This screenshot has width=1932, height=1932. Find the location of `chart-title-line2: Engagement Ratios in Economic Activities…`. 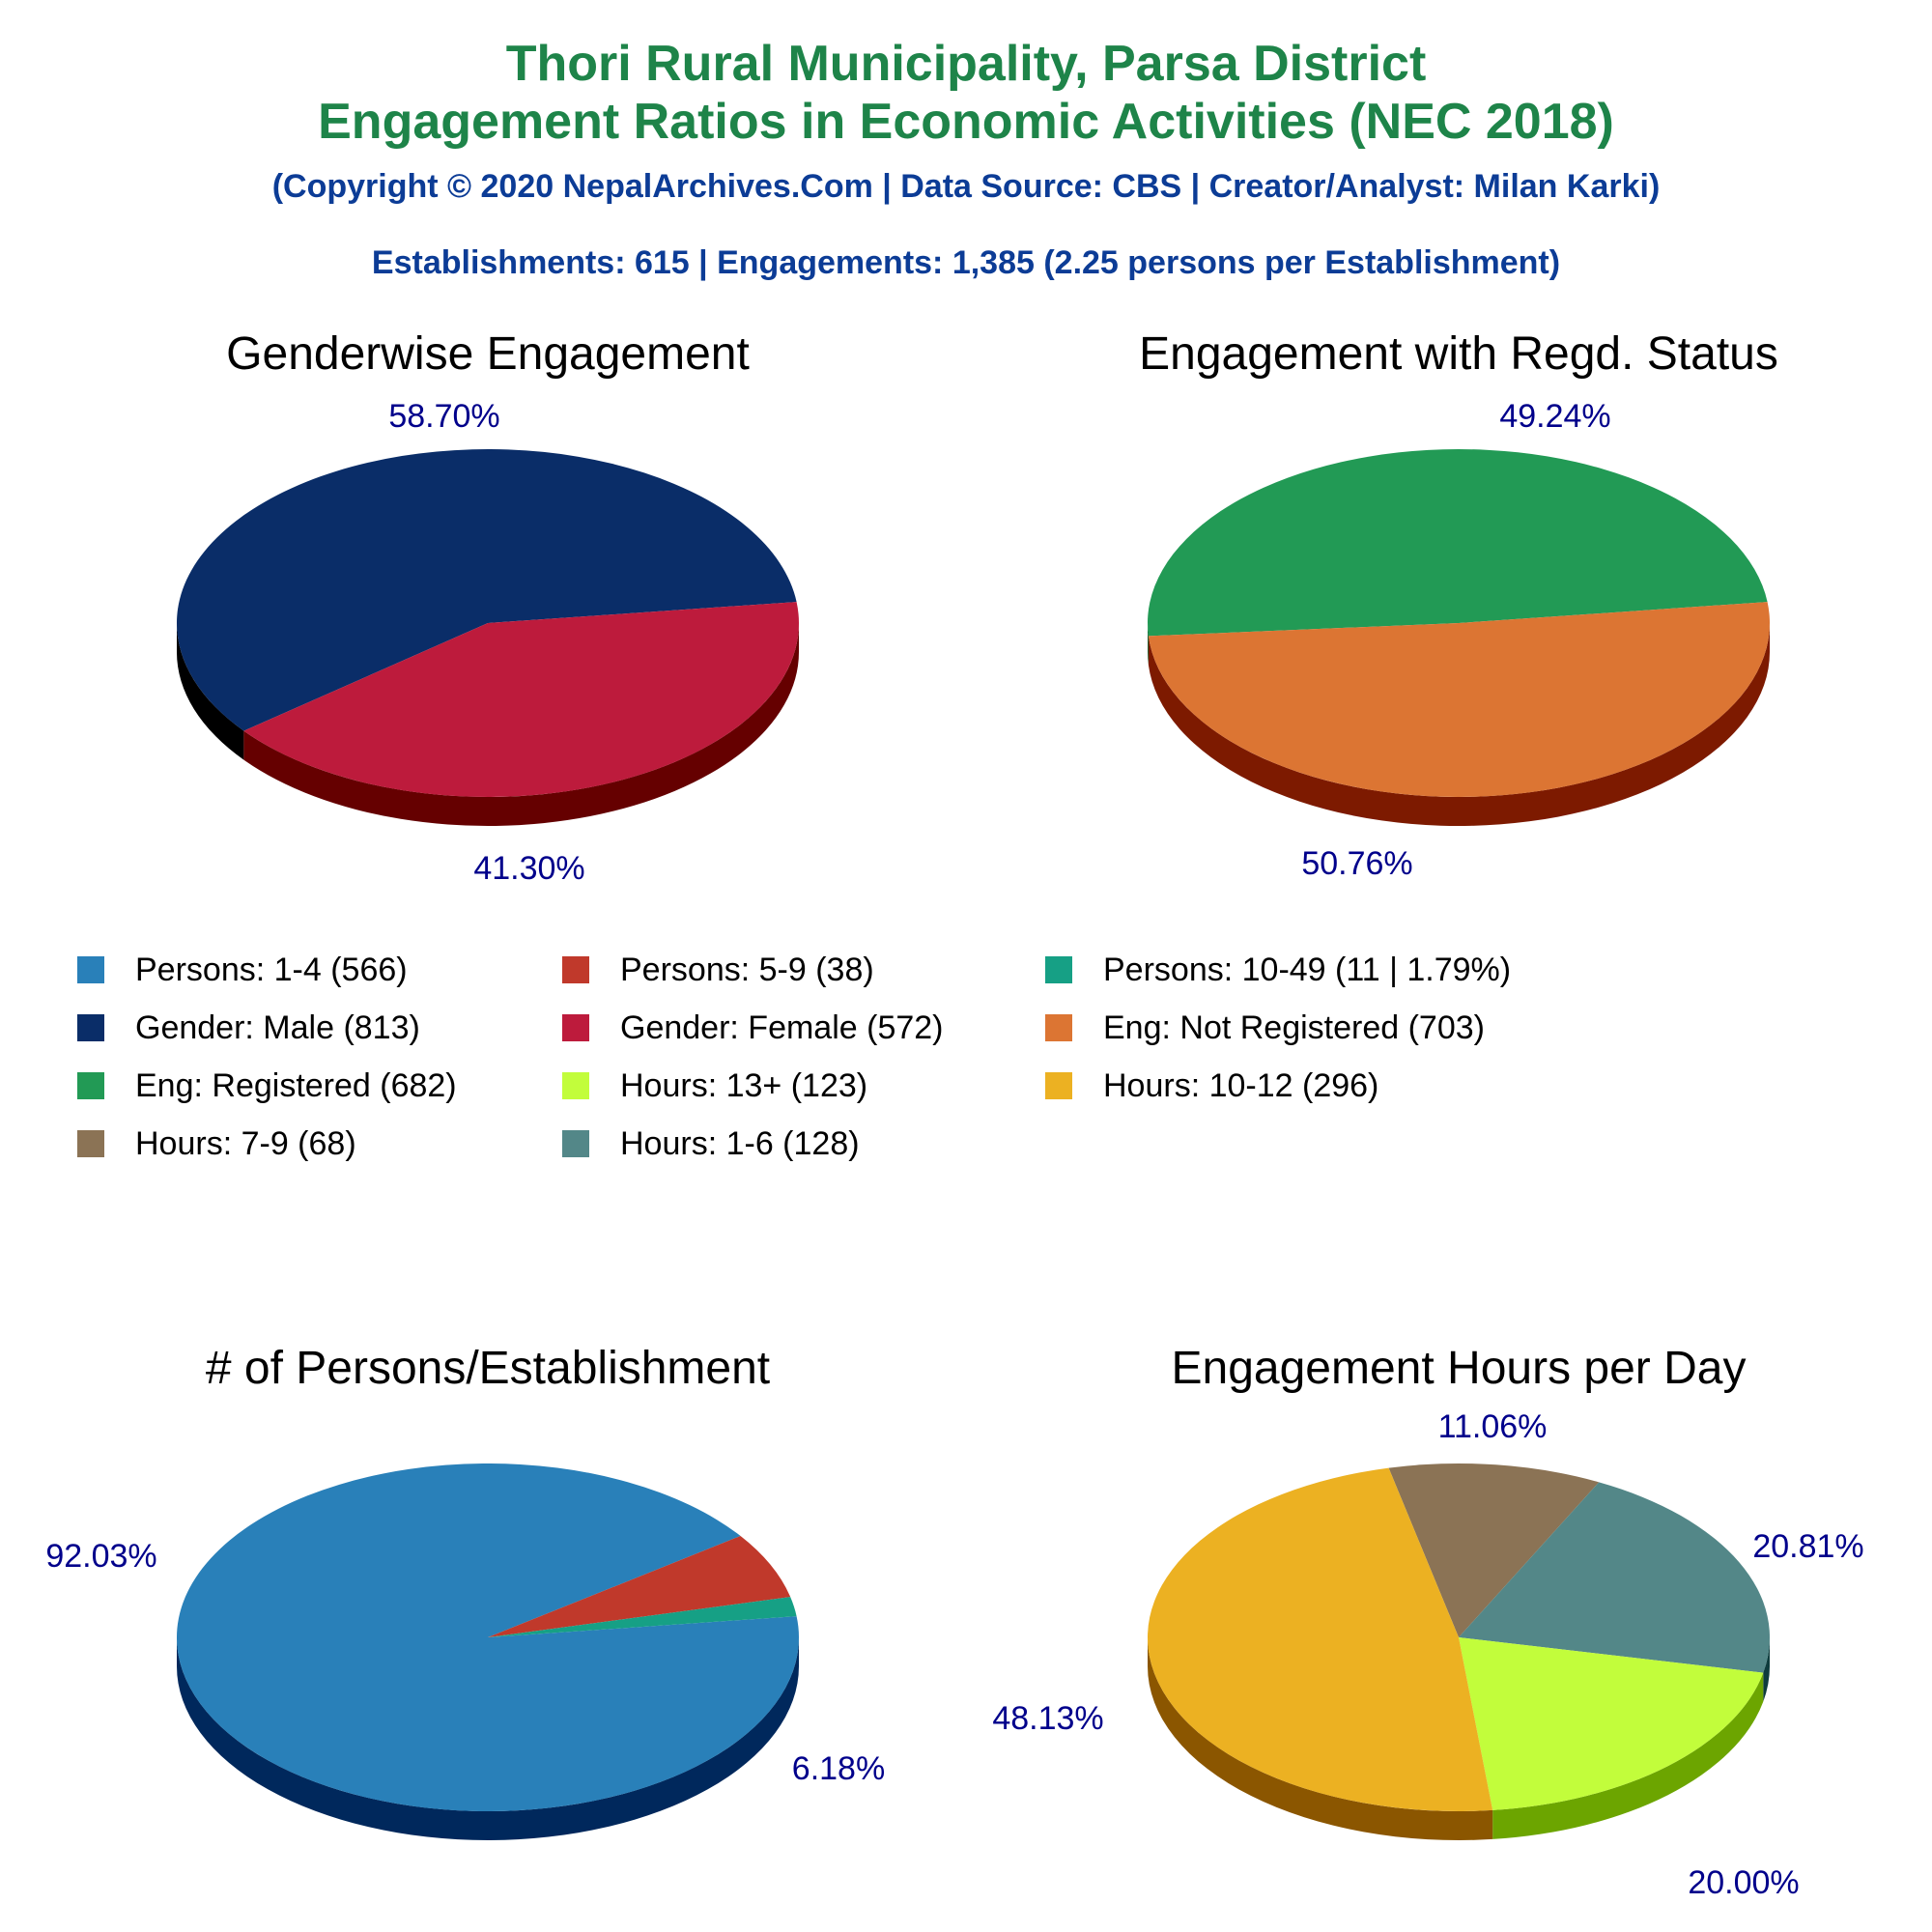

chart-title-line2: Engagement Ratios in Economic Activities… is located at coordinates (966, 122).